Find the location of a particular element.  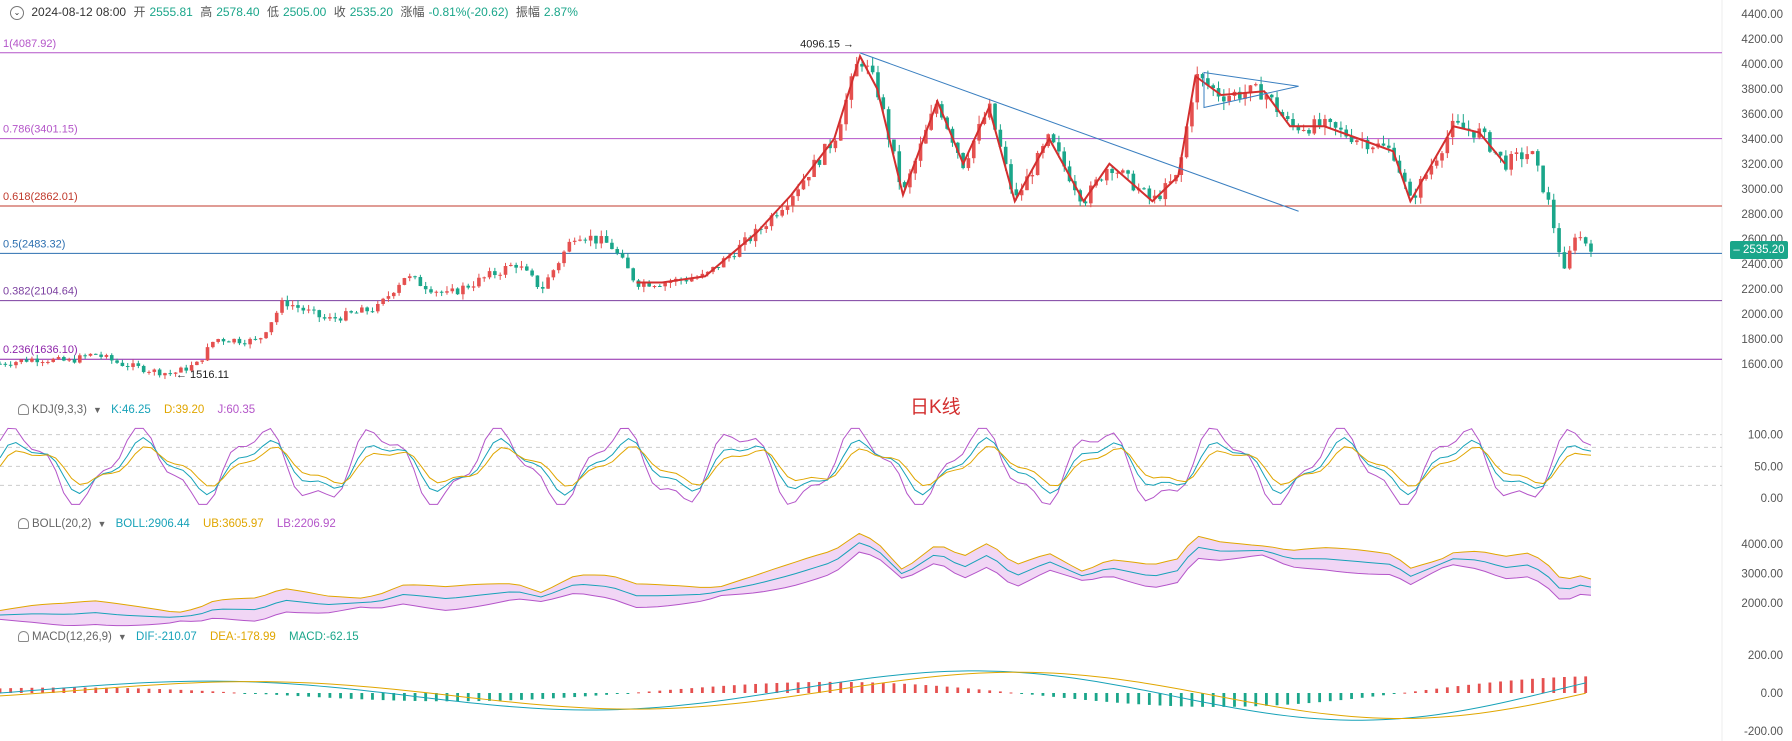

bar-date: 2024-08-12 08:00 is located at coordinates (79, 12).